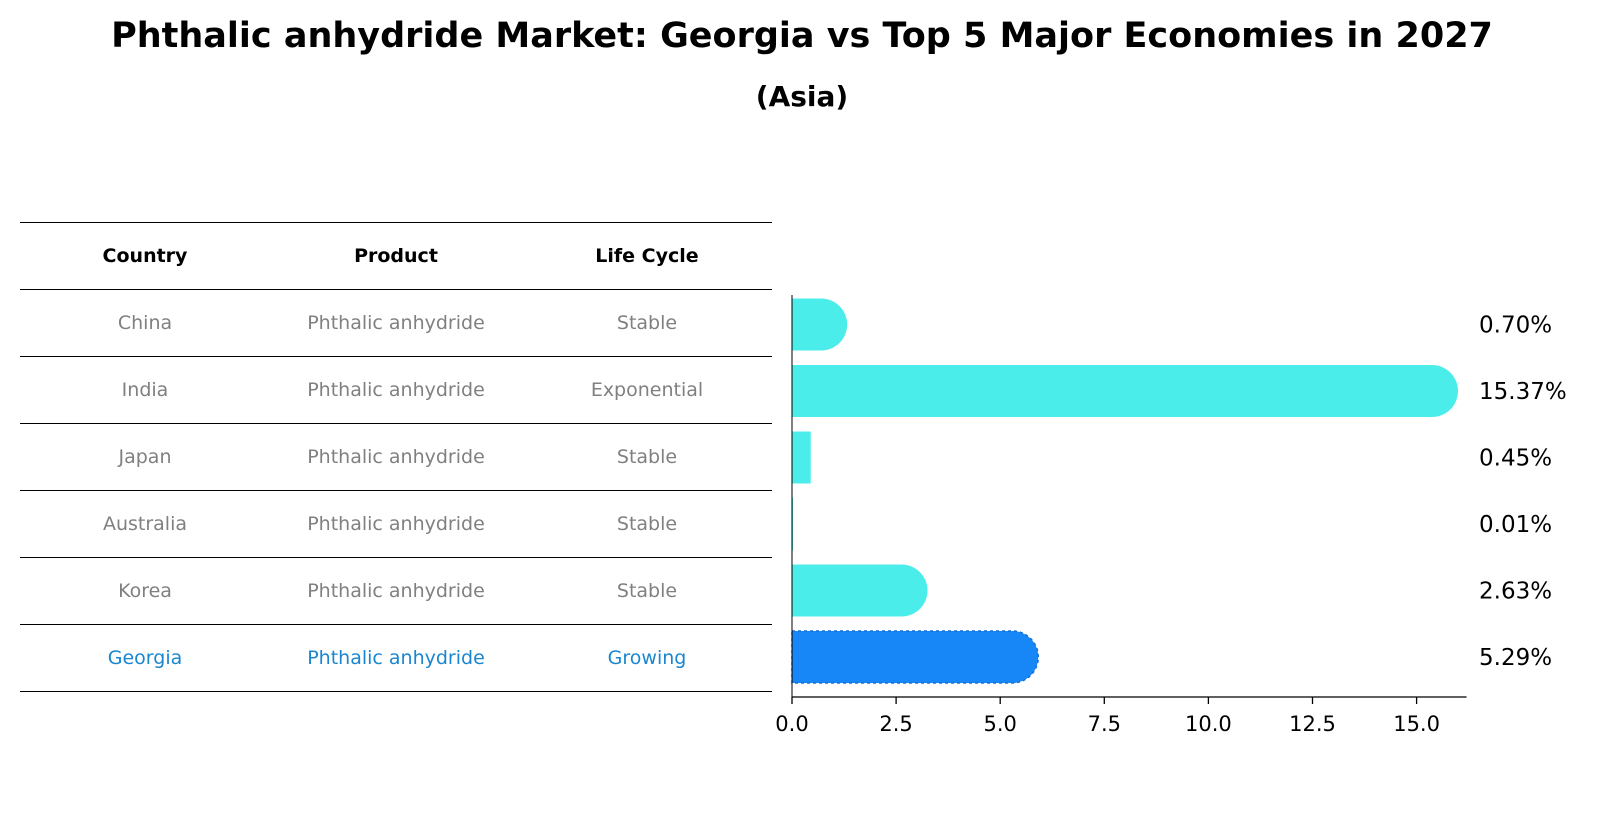 This screenshot has height=823, width=1604. I want to click on bar-china, so click(820, 324).